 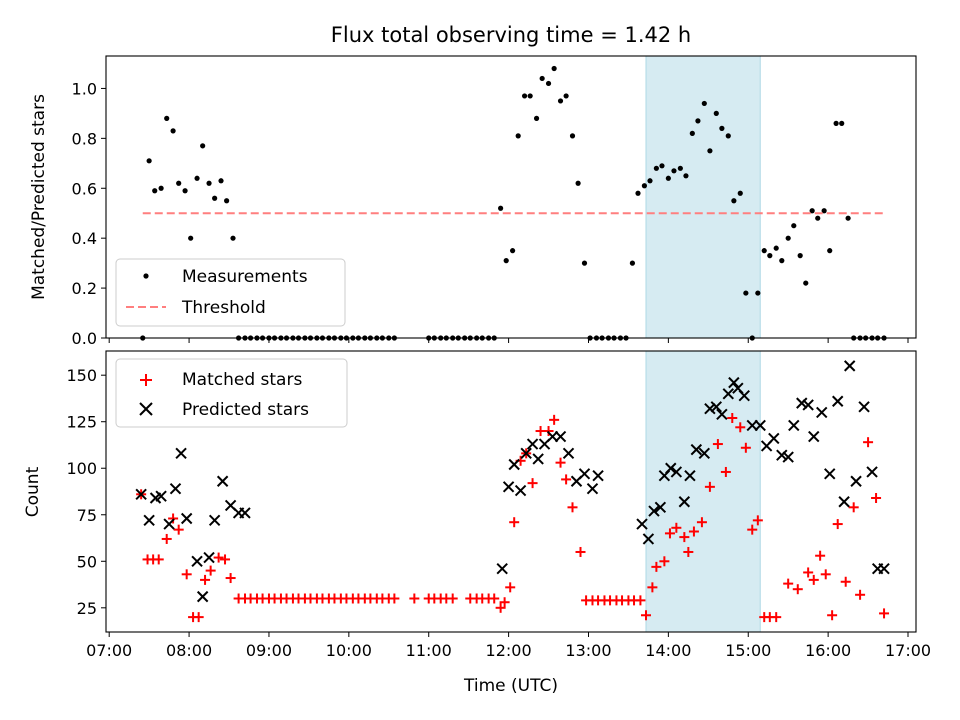 I want to click on top-ytick-label: 0.0, so click(x=84, y=338).